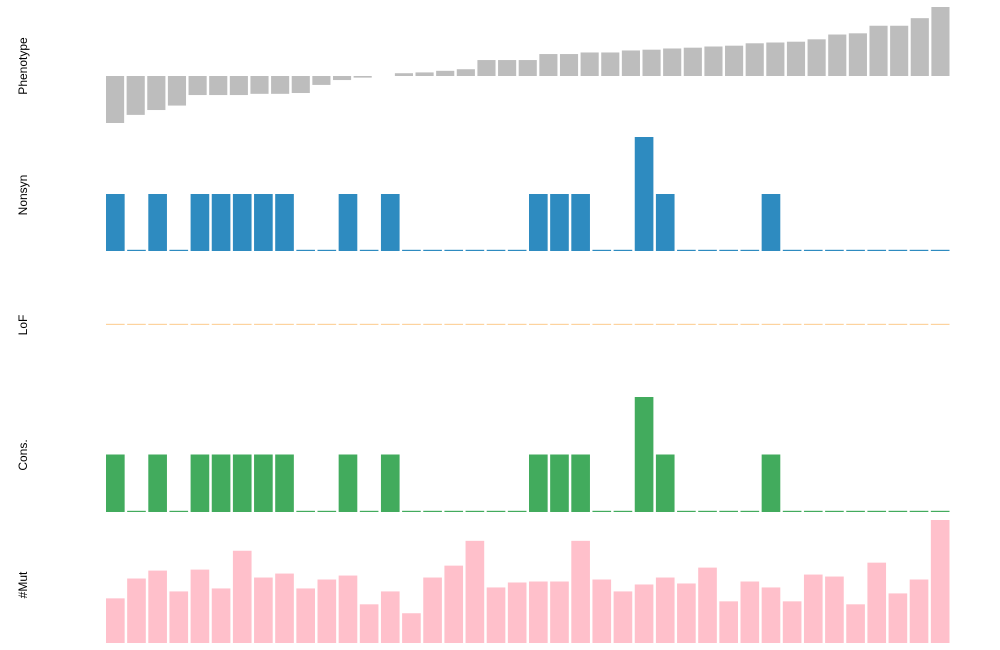 The width and height of the screenshot is (1000, 650). I want to click on panel-label: LoF, so click(23, 325).